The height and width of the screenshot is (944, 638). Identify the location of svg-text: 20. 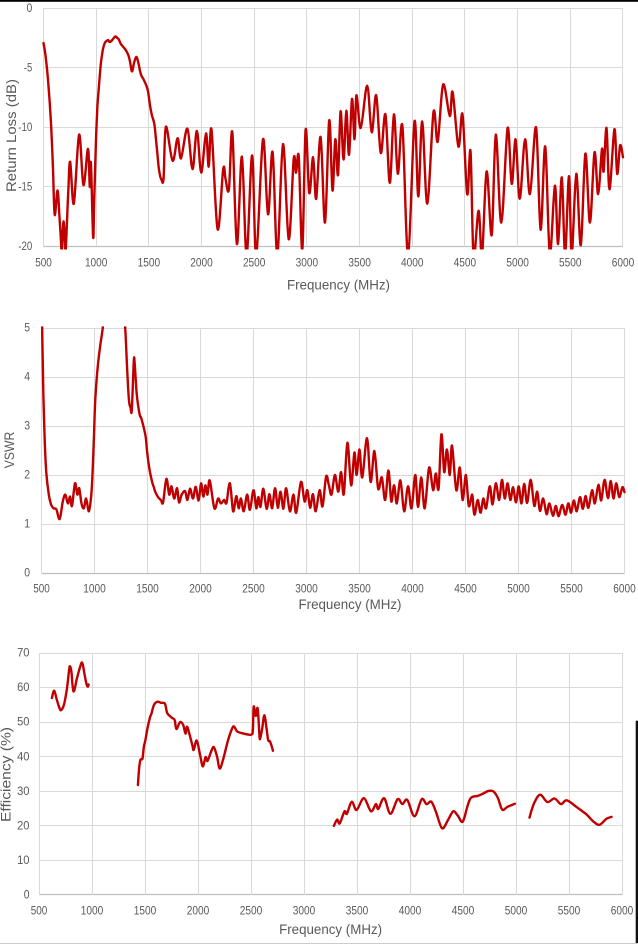
(23, 827).